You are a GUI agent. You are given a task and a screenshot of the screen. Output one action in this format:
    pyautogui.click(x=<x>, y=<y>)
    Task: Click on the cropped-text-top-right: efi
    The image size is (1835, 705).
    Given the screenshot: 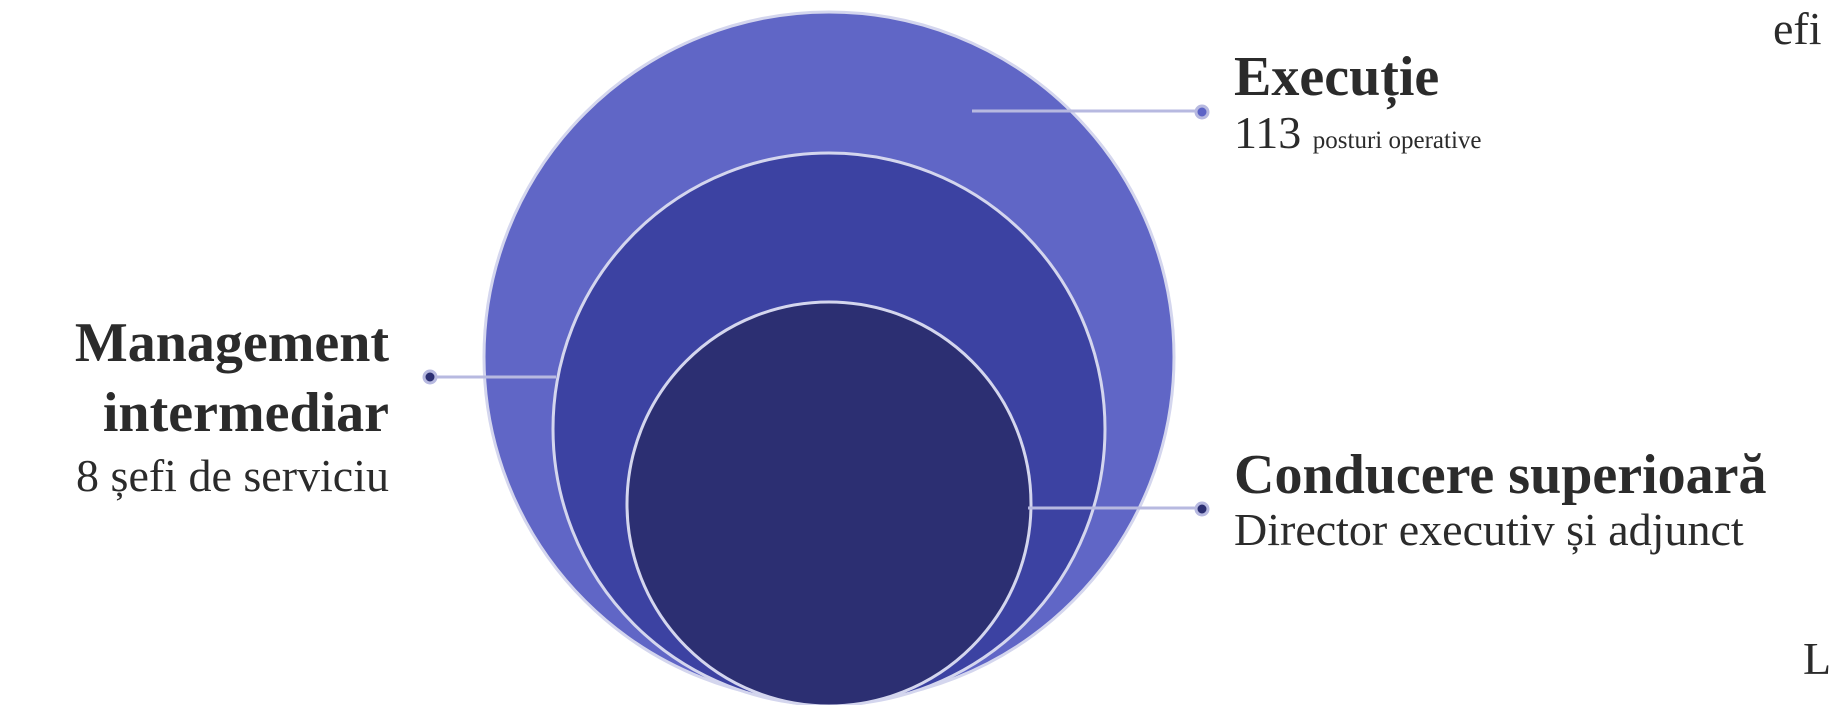 What is the action you would take?
    pyautogui.click(x=1797, y=28)
    